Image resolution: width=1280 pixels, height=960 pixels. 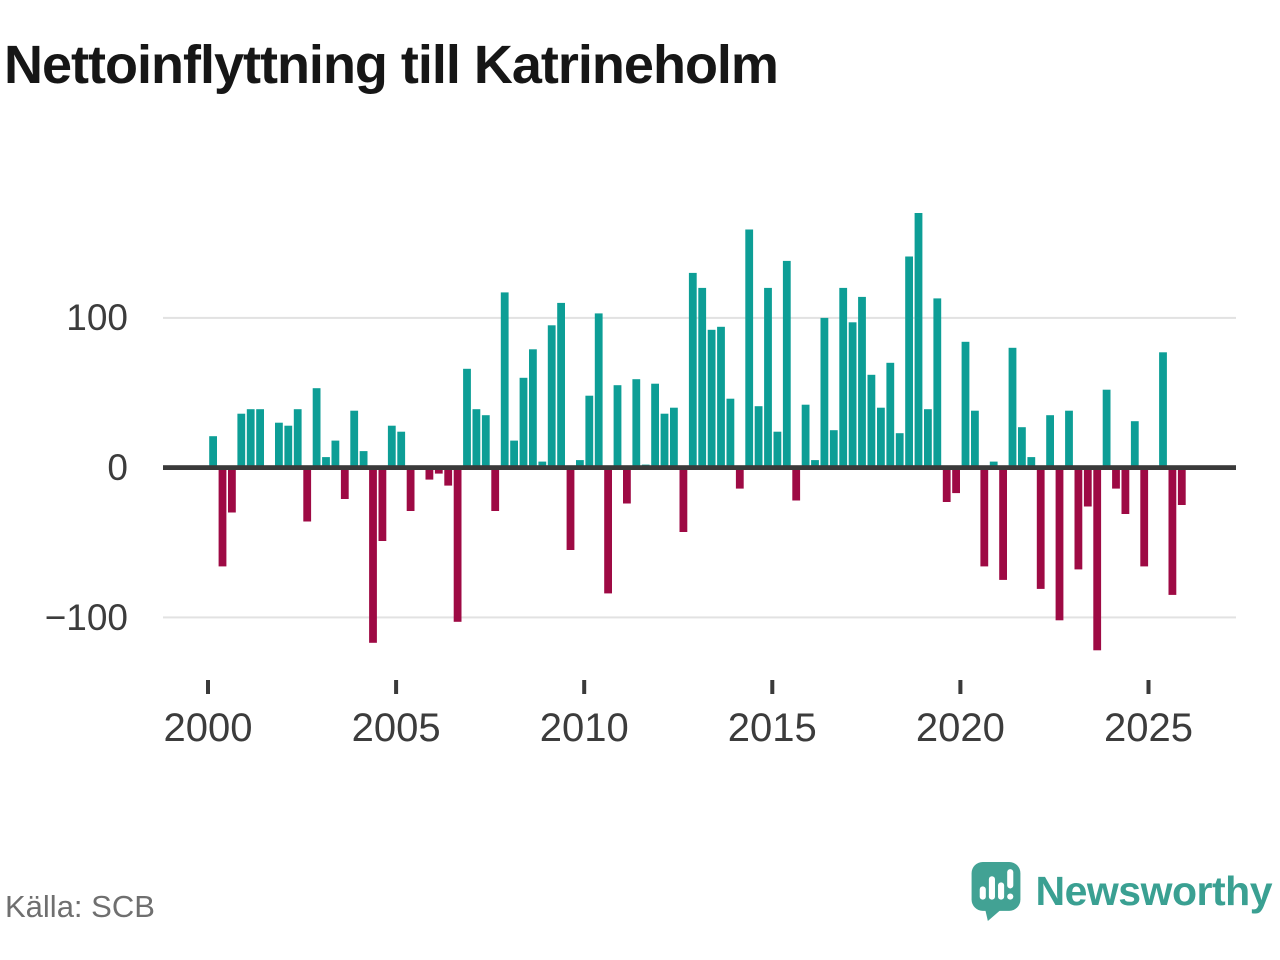 What do you see at coordinates (213, 452) in the screenshot?
I see `bar-2000-q1` at bounding box center [213, 452].